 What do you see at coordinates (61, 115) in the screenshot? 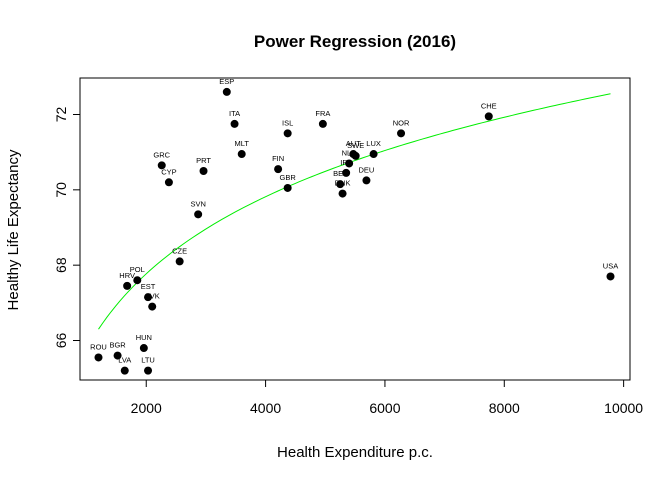
I see `y-tick-label: 72` at bounding box center [61, 115].